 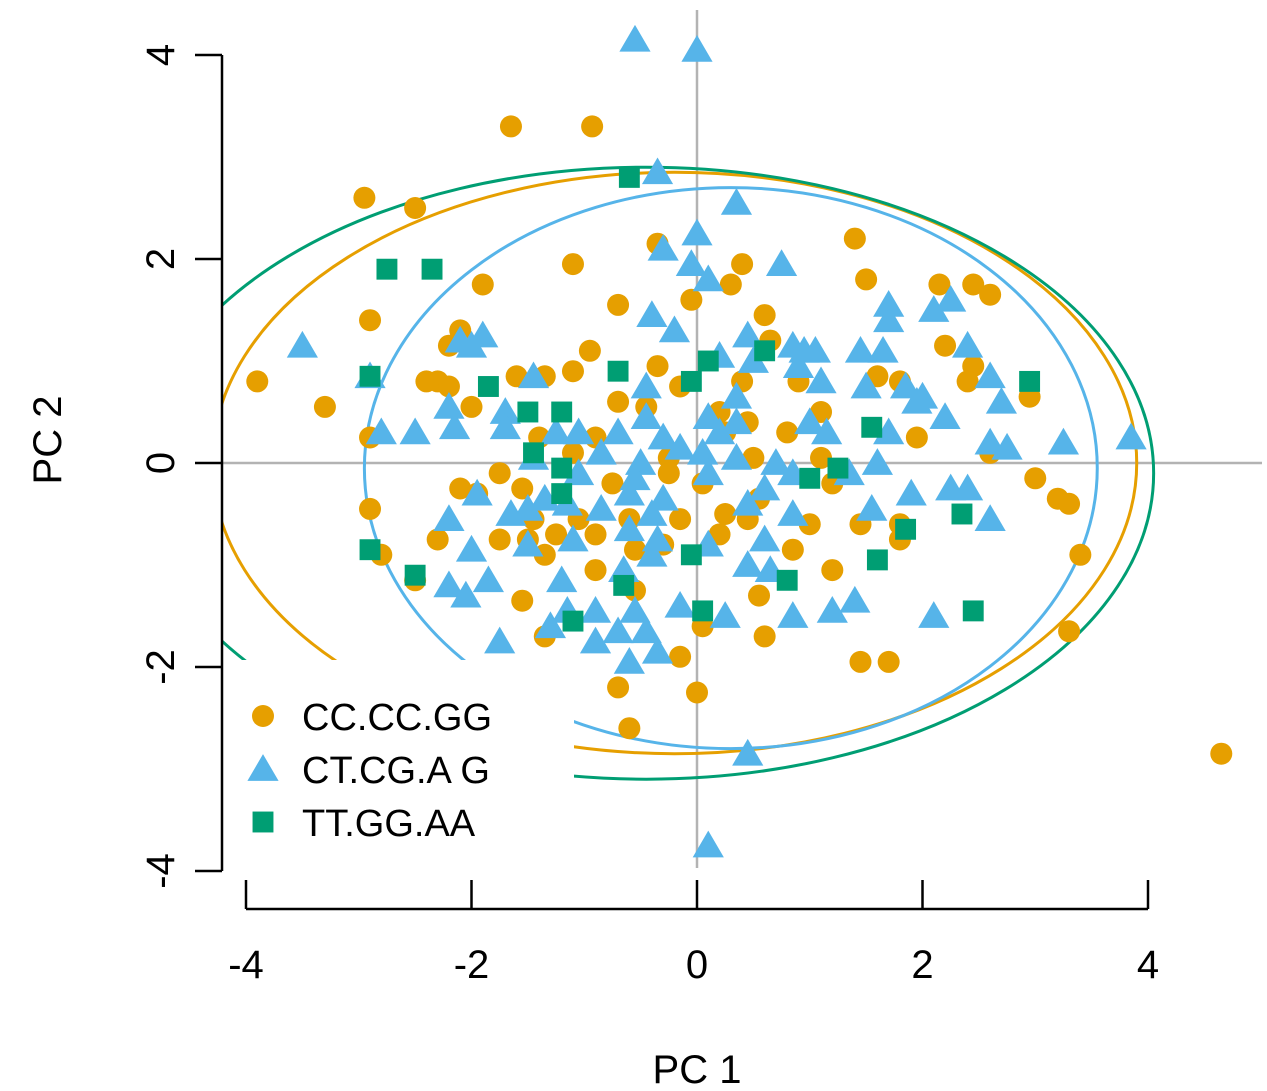 I want to click on legend-item-2: CT.CG.A G, so click(x=368, y=771).